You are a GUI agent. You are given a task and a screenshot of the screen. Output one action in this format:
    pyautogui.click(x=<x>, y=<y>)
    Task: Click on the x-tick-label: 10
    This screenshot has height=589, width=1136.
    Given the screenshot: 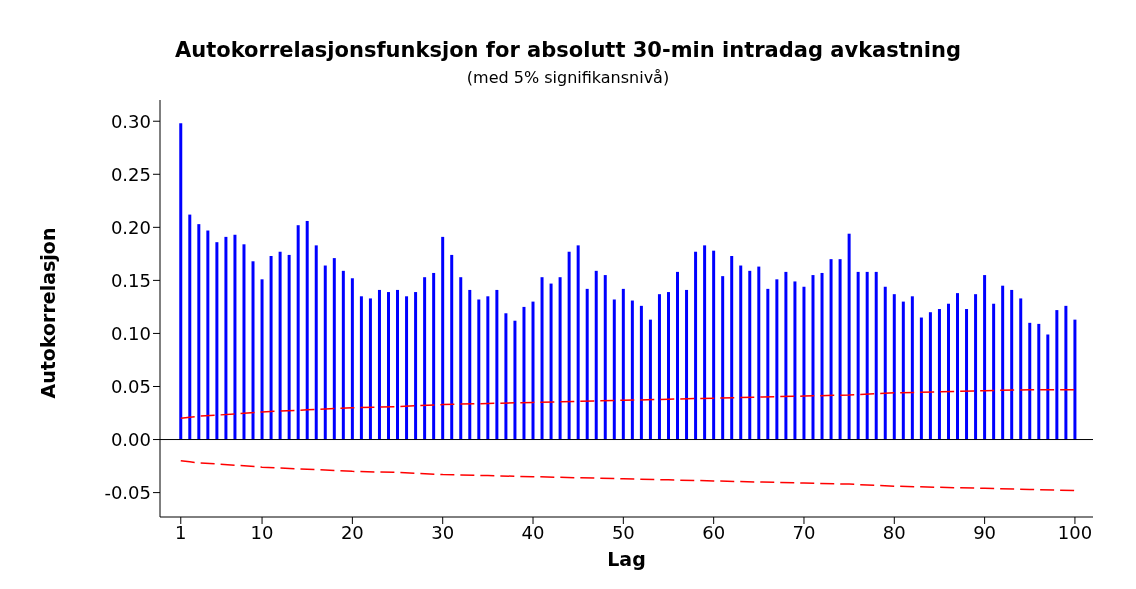 What is the action you would take?
    pyautogui.click(x=262, y=532)
    